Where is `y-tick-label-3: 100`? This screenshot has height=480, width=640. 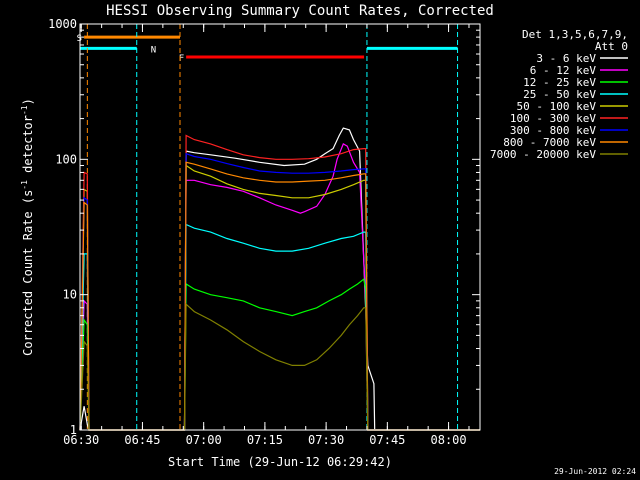 y-tick-label-3: 100 is located at coordinates (66, 159).